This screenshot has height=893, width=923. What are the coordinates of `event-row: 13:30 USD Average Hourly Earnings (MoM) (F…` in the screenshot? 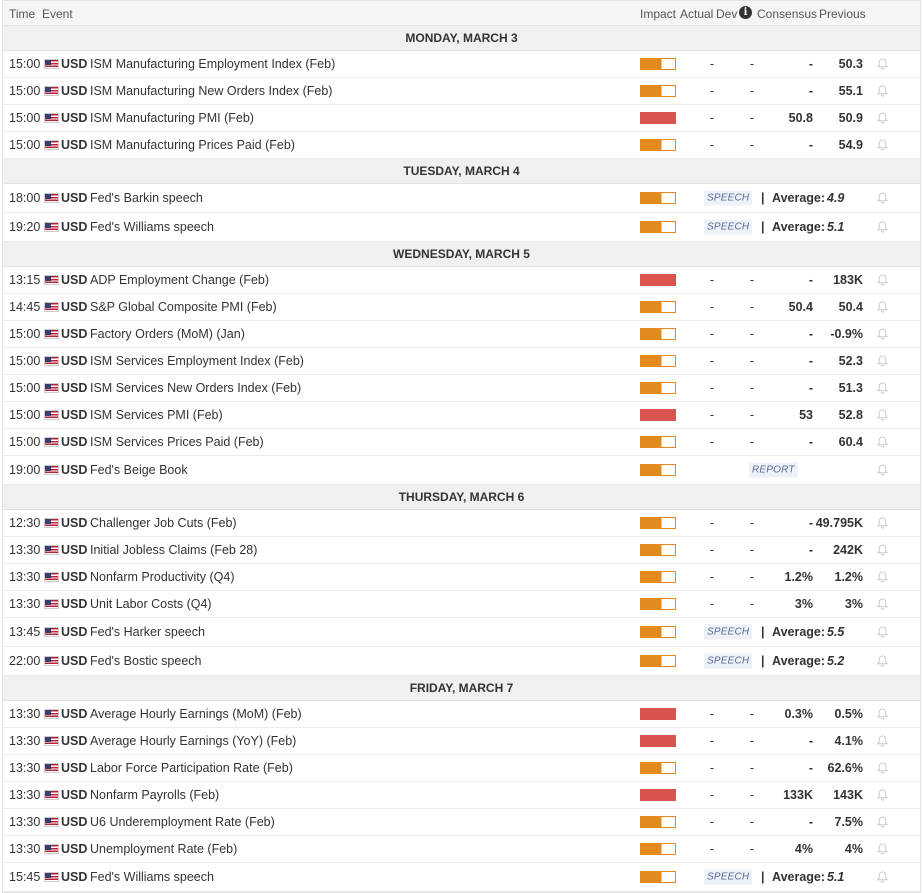 It's located at (461, 714).